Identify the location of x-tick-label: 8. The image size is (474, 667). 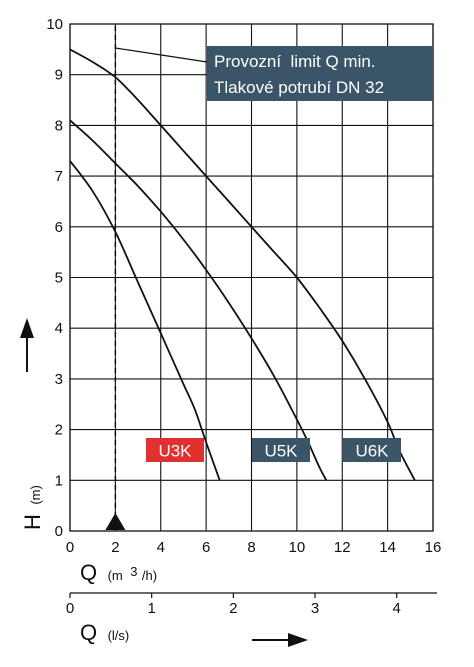
(251, 547).